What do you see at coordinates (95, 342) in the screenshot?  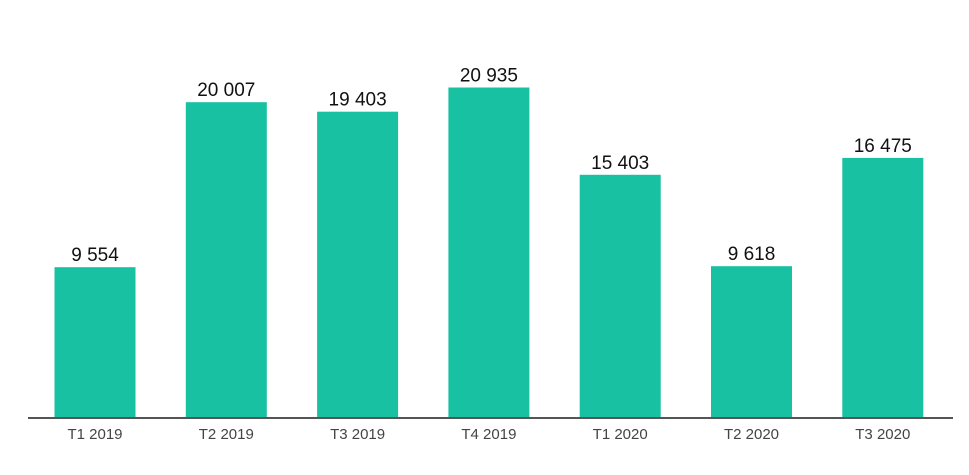 I see `bar-t1-2019` at bounding box center [95, 342].